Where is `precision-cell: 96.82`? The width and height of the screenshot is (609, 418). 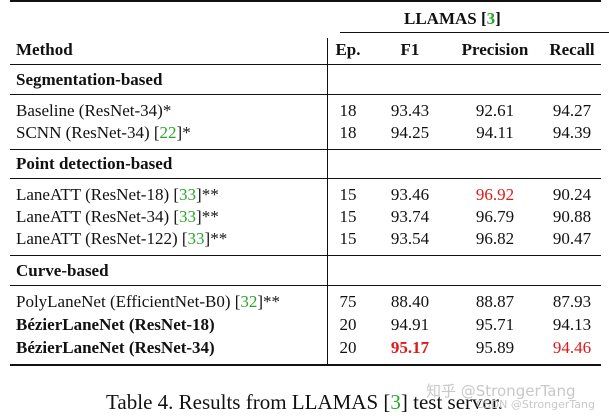
precision-cell: 96.82 is located at coordinates (495, 238).